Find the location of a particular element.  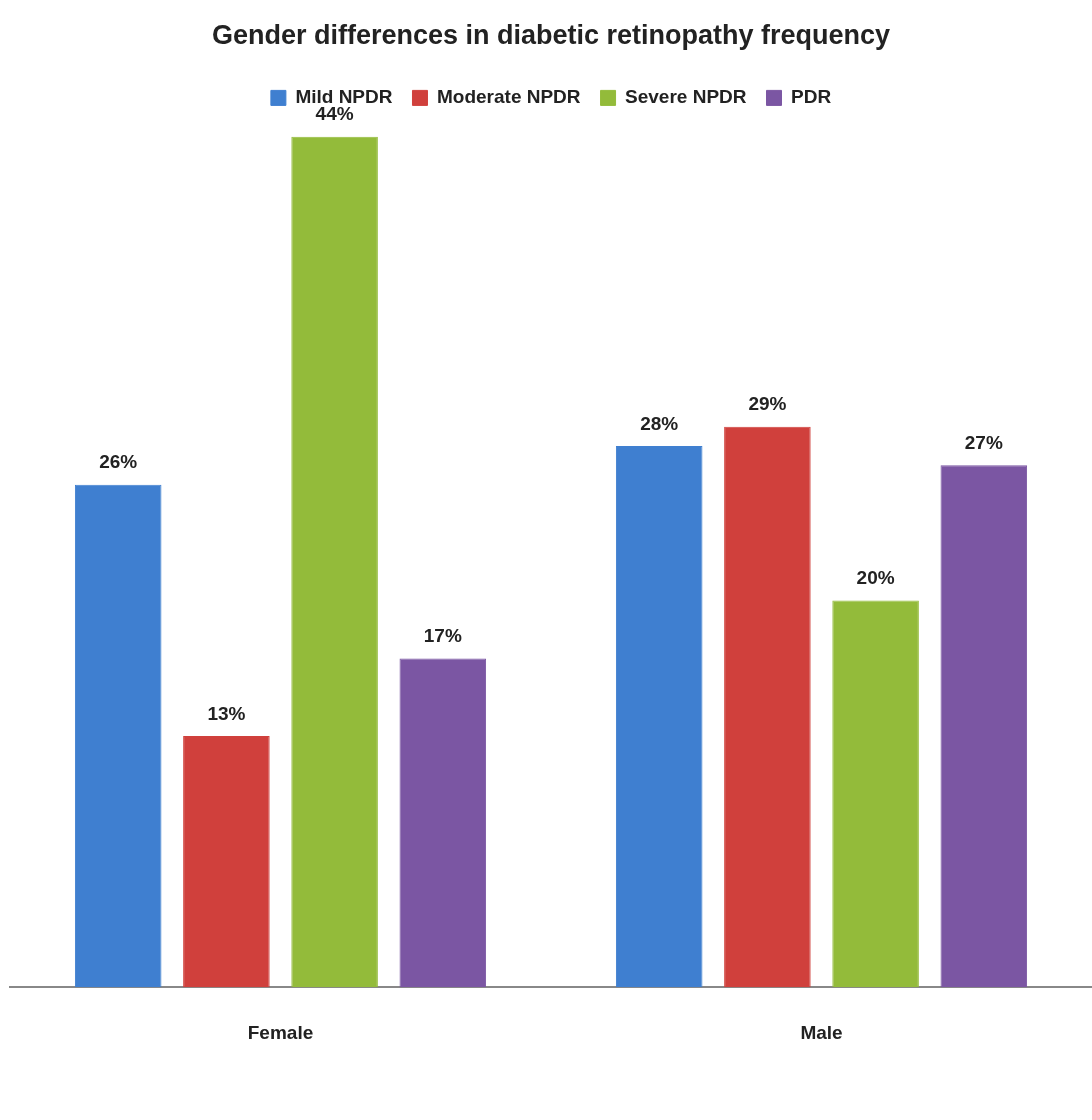

chart-title: Gender differences in diabetic retinopathy frequency is located at coordinates (551, 34).